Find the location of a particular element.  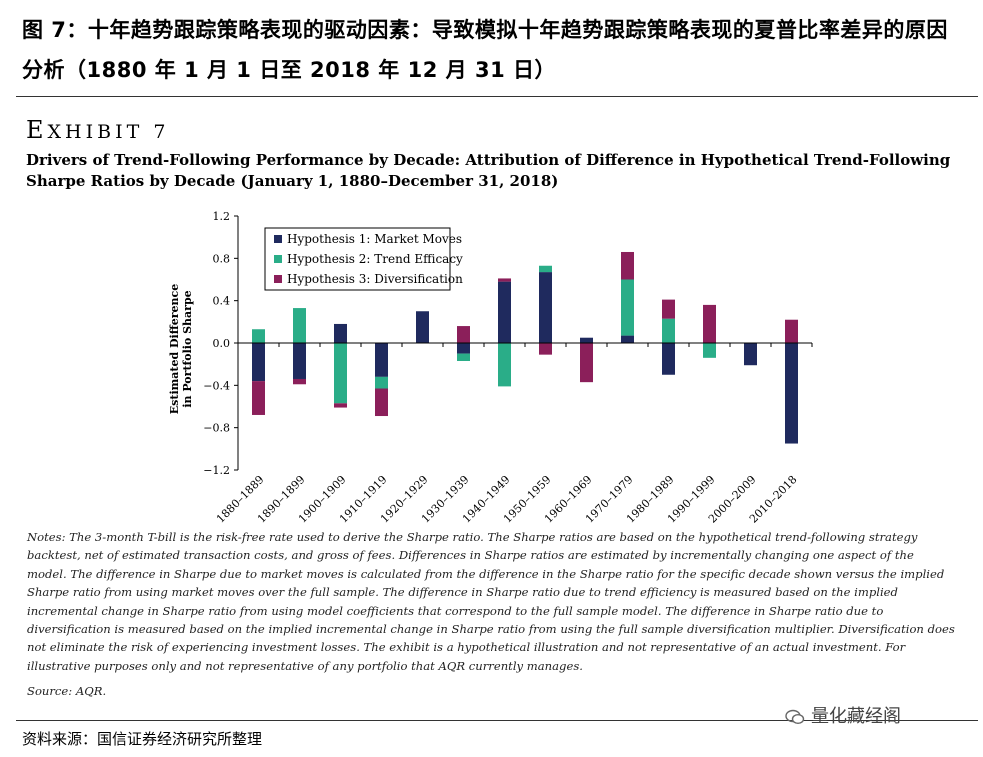

y-tick-label-1: −0.8 is located at coordinates (216, 428).